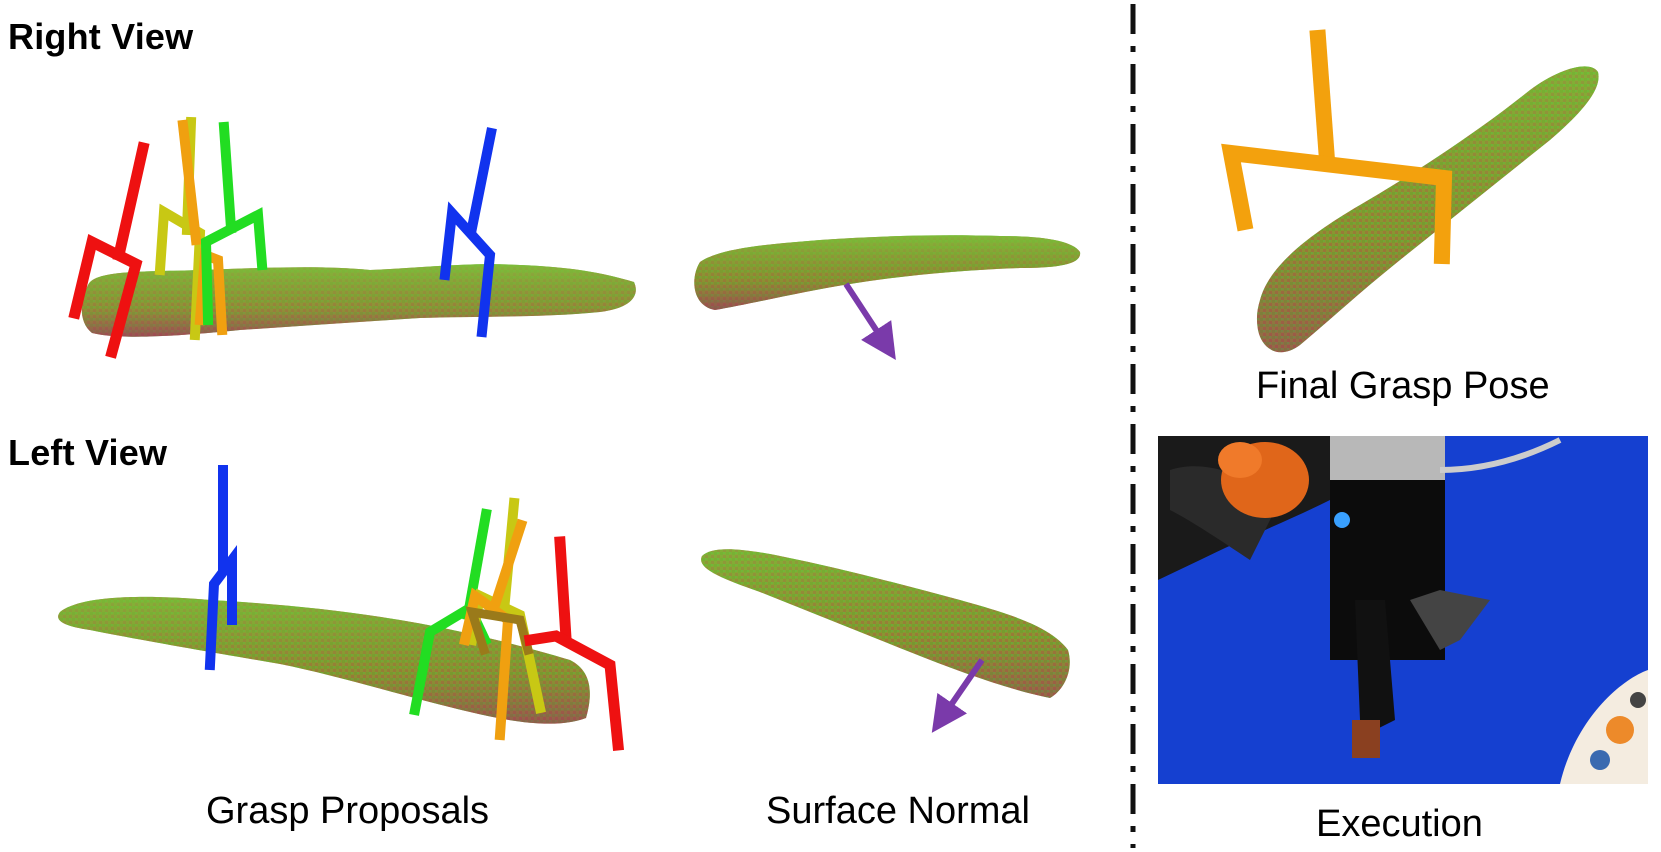 The width and height of the screenshot is (1661, 852). I want to click on caption-surface-normal: Surface Normal, so click(898, 811).